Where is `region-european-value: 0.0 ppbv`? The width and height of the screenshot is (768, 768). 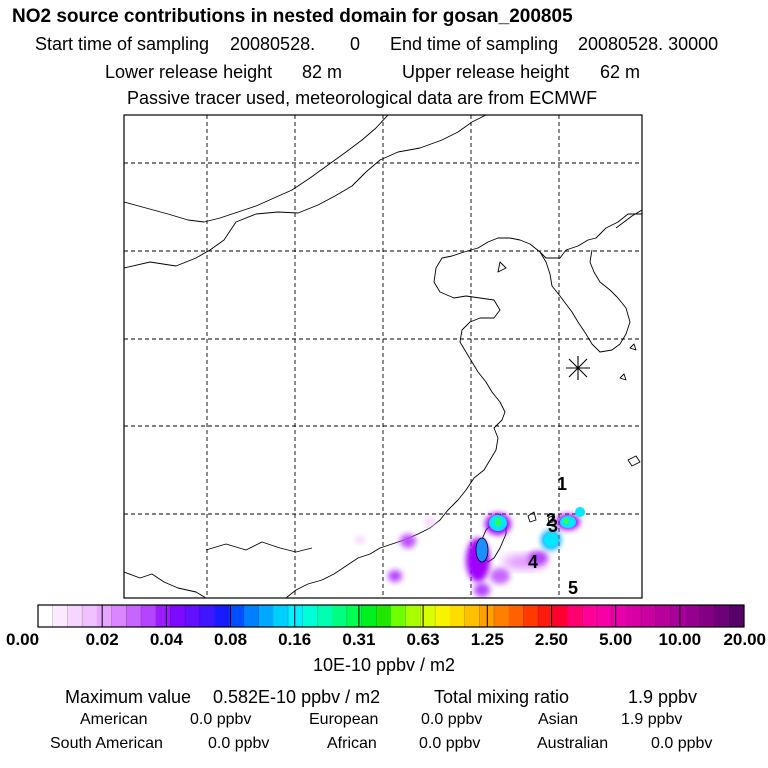
region-european-value: 0.0 ppbv is located at coordinates (452, 719).